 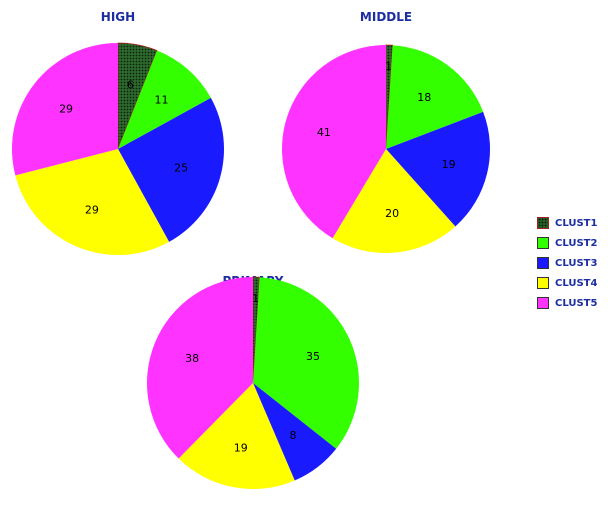 I want to click on legend-item-clust4: CLUST4, so click(x=572, y=283).